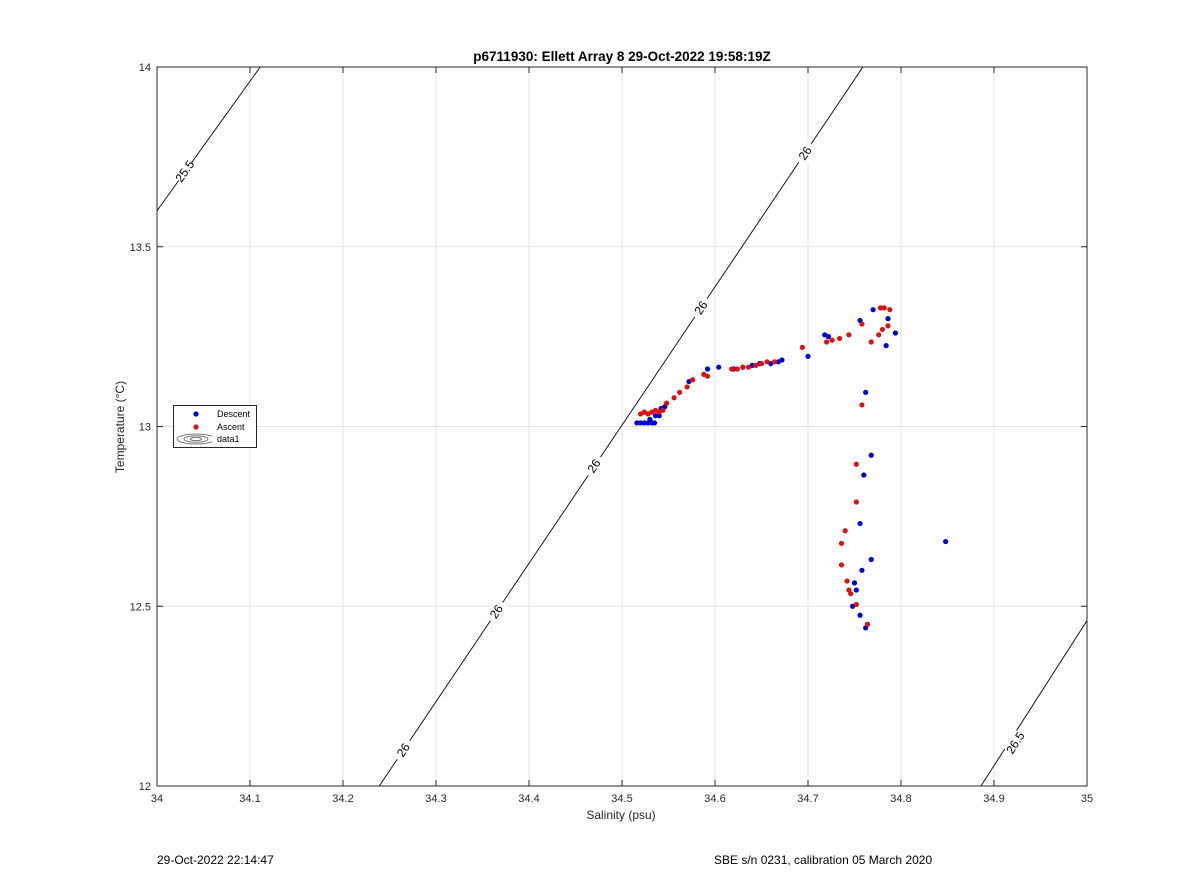  What do you see at coordinates (120, 427) in the screenshot?
I see `y-axis-label: Temperature (°C)` at bounding box center [120, 427].